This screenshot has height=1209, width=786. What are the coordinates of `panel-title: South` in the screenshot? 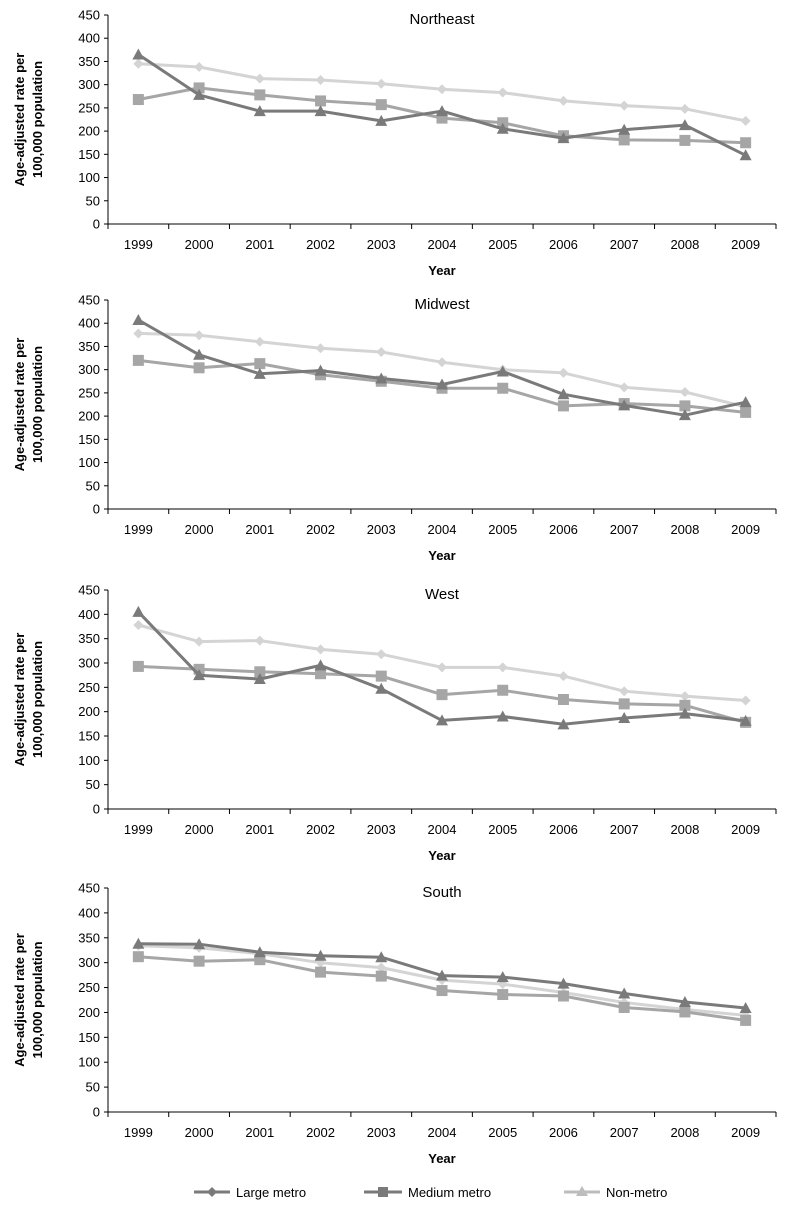 It's located at (441, 892).